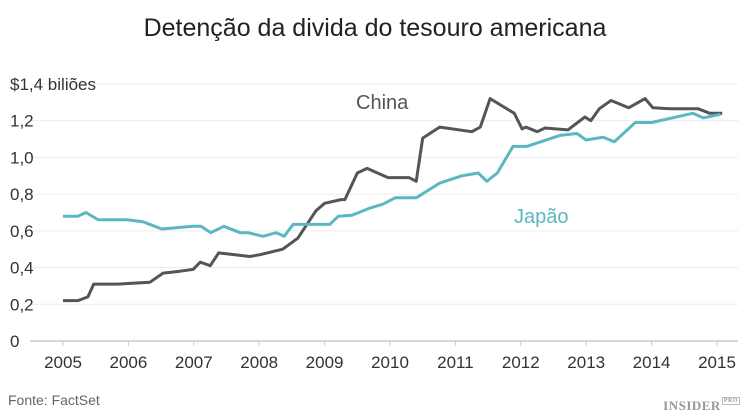 Image resolution: width=750 pixels, height=418 pixels. Describe the element at coordinates (54, 400) in the screenshot. I see `source-note: Fonte: FactSet` at that location.